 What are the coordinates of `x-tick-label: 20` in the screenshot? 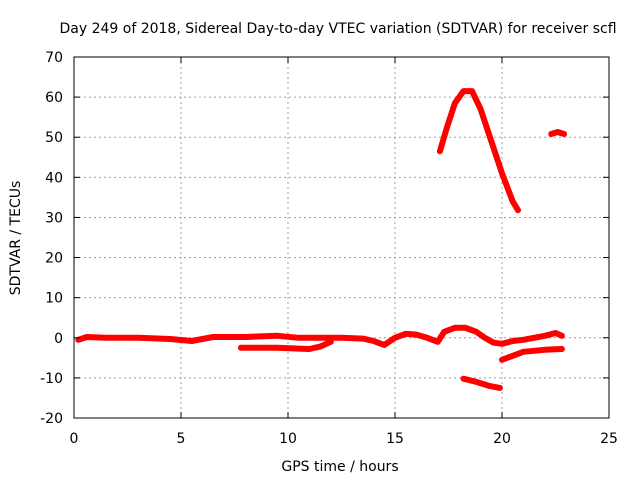 It's located at (502, 439).